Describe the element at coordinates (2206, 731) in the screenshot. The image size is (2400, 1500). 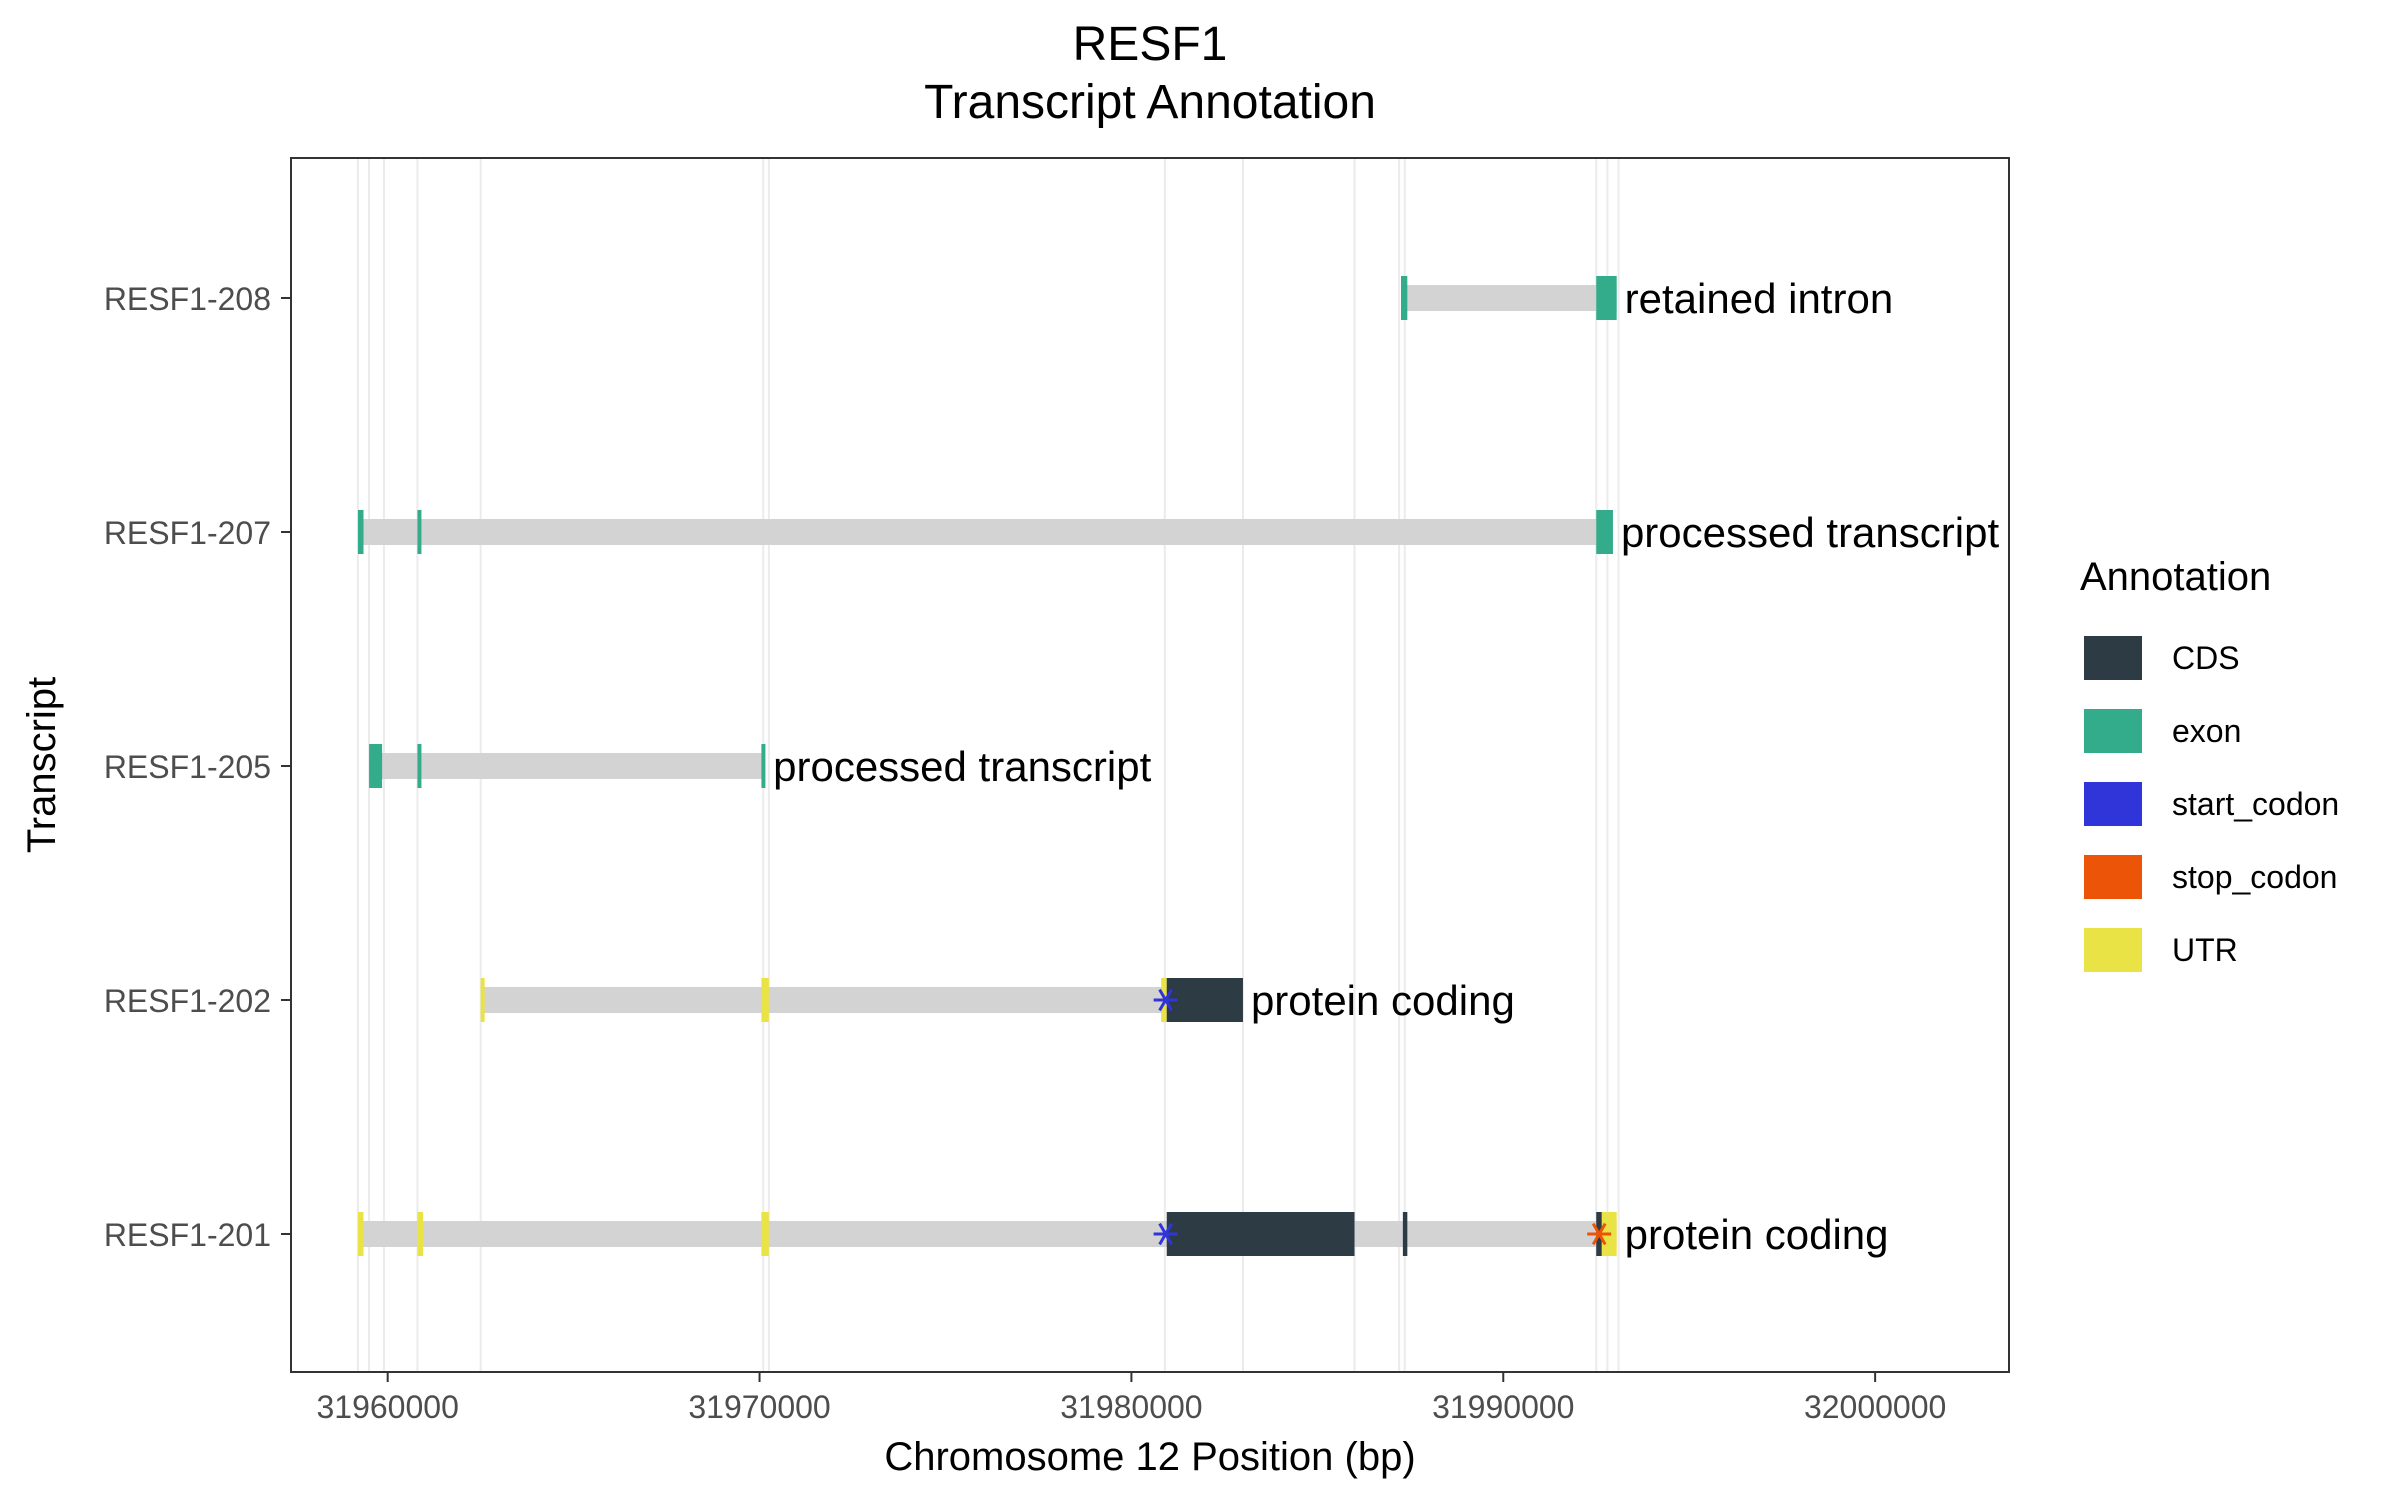
I see `legend-label: exon` at that location.